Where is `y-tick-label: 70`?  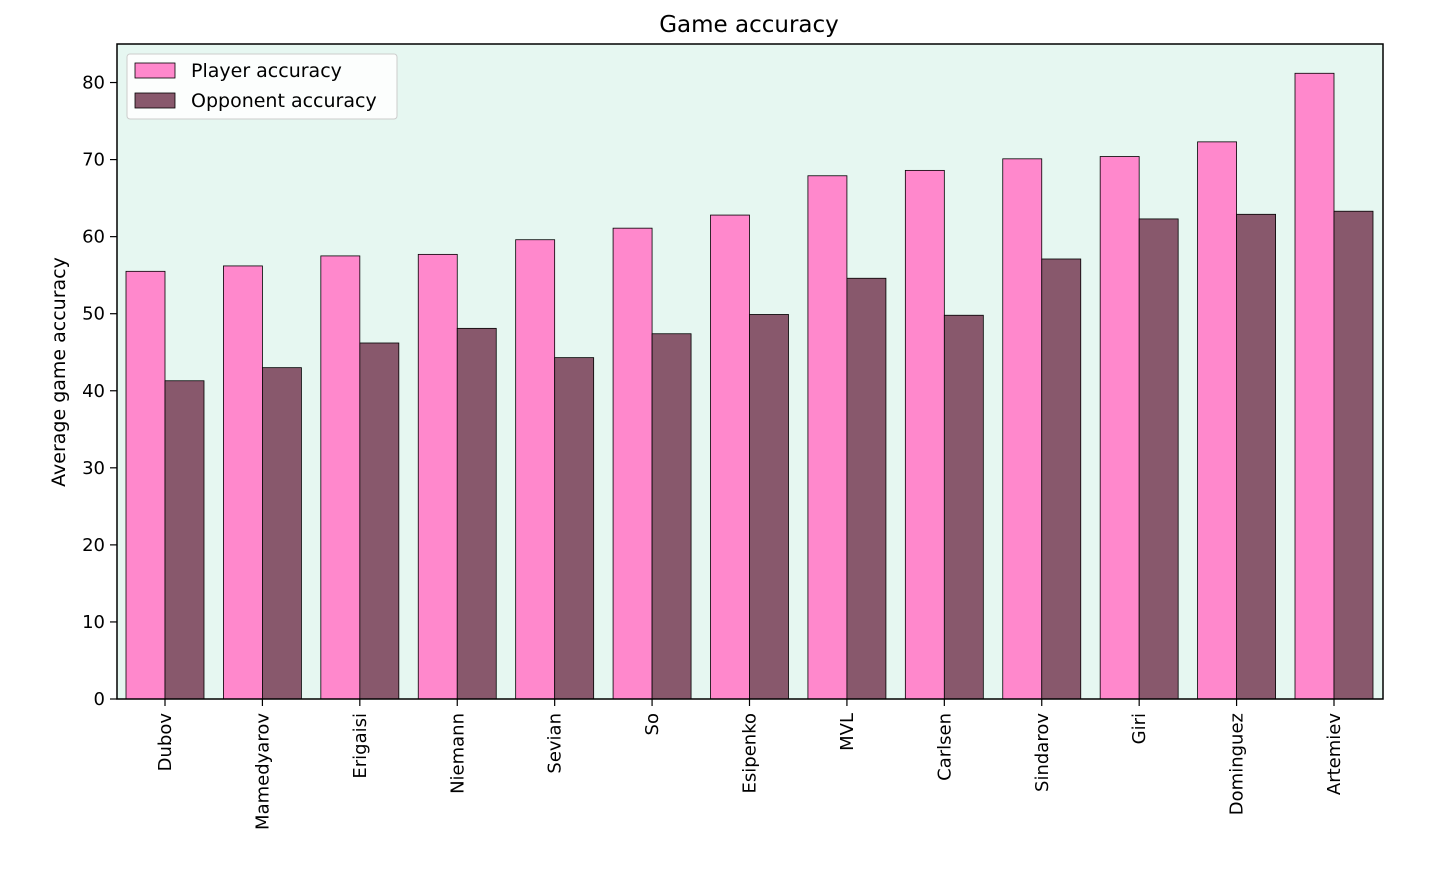 y-tick-label: 70 is located at coordinates (93, 160).